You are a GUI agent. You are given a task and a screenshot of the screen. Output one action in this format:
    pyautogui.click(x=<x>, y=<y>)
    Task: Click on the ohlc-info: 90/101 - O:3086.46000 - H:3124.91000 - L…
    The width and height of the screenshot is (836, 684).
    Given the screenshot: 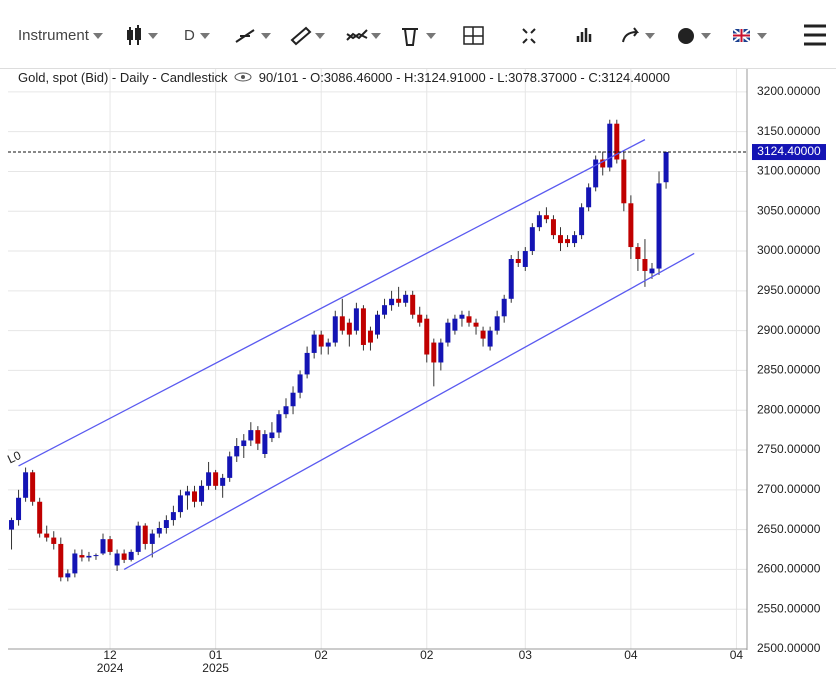 What is the action you would take?
    pyautogui.click(x=464, y=77)
    